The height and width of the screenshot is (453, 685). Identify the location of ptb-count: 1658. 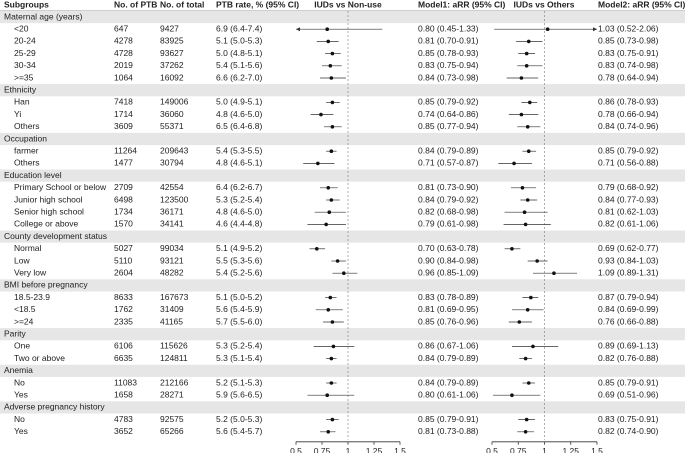
(123, 394).